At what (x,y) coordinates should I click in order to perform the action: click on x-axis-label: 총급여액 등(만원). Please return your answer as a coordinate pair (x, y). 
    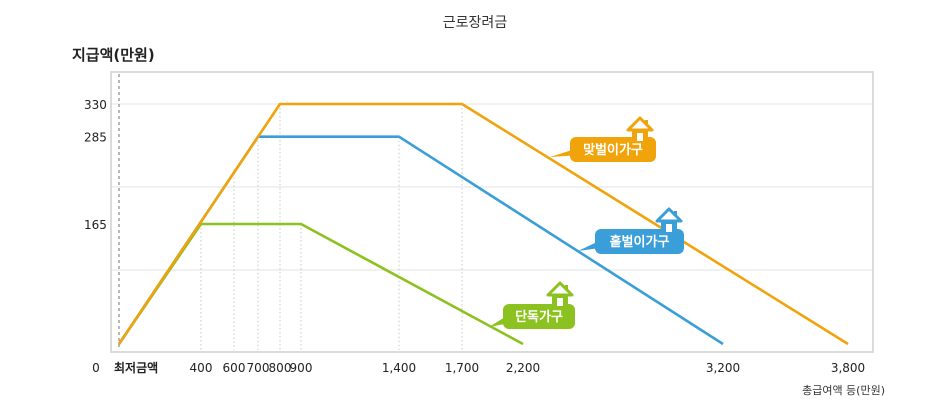
    Looking at the image, I should click on (843, 390).